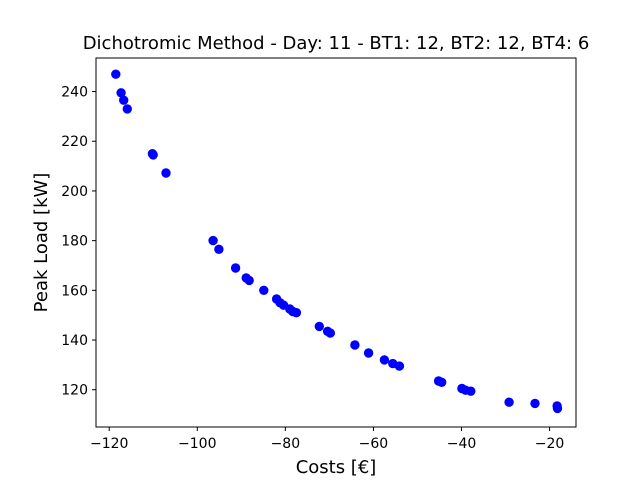 The height and width of the screenshot is (484, 640). I want to click on x-tick-label: −120, so click(109, 444).